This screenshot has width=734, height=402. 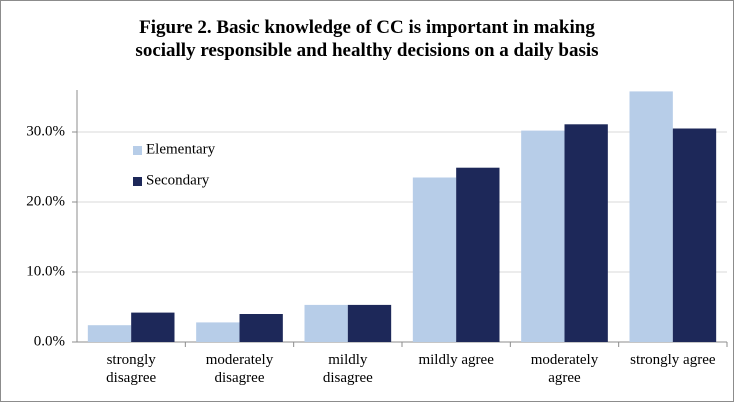 What do you see at coordinates (45, 271) in the screenshot?
I see `y-tick-label: 10.0%` at bounding box center [45, 271].